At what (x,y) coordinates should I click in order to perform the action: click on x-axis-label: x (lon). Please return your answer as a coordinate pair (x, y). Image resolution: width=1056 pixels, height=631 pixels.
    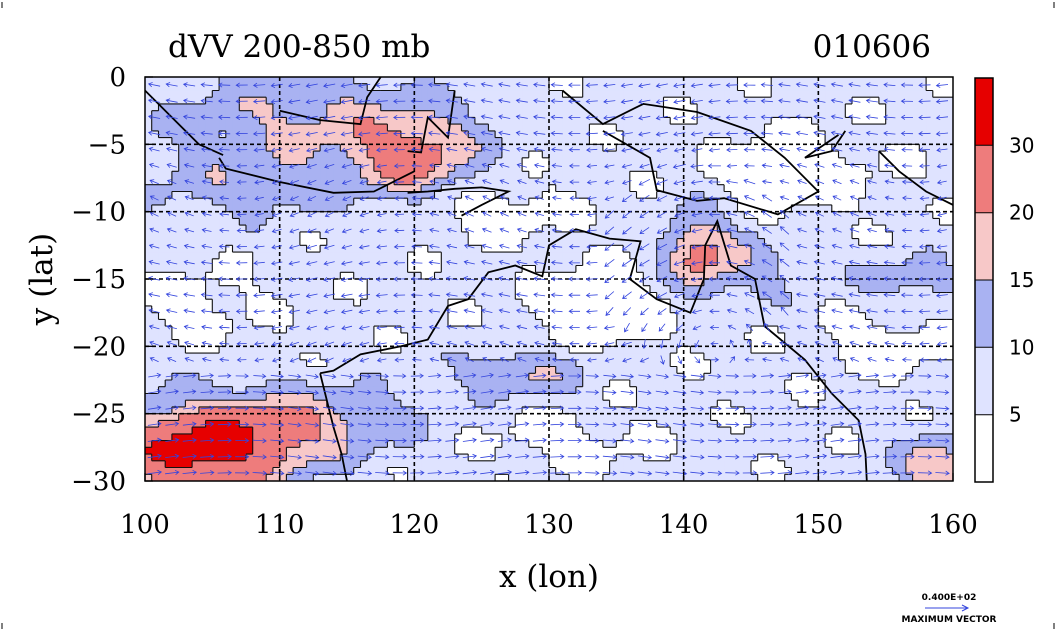
    Looking at the image, I should click on (549, 577).